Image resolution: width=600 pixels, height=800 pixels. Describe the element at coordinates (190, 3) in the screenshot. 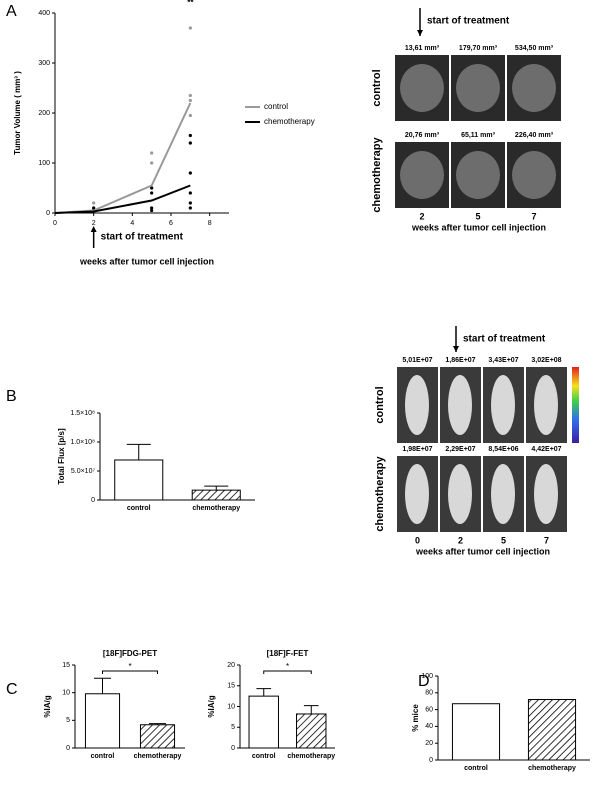

I see `significance: **` at that location.